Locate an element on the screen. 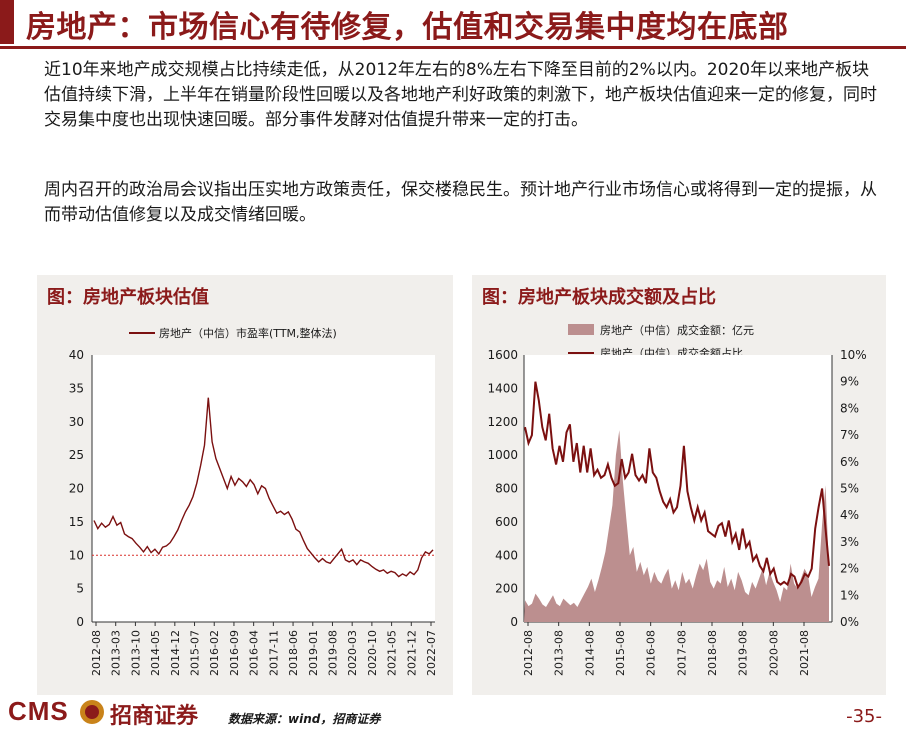 The image size is (906, 730). valuation-x-tick: 2016-09 is located at coordinates (234, 653).